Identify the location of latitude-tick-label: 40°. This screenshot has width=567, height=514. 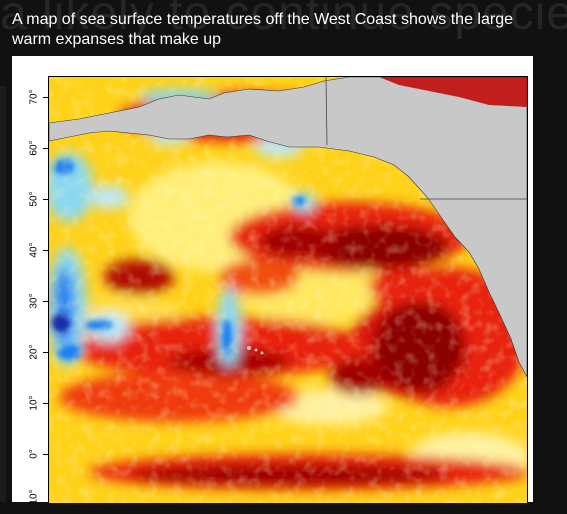
(34, 250).